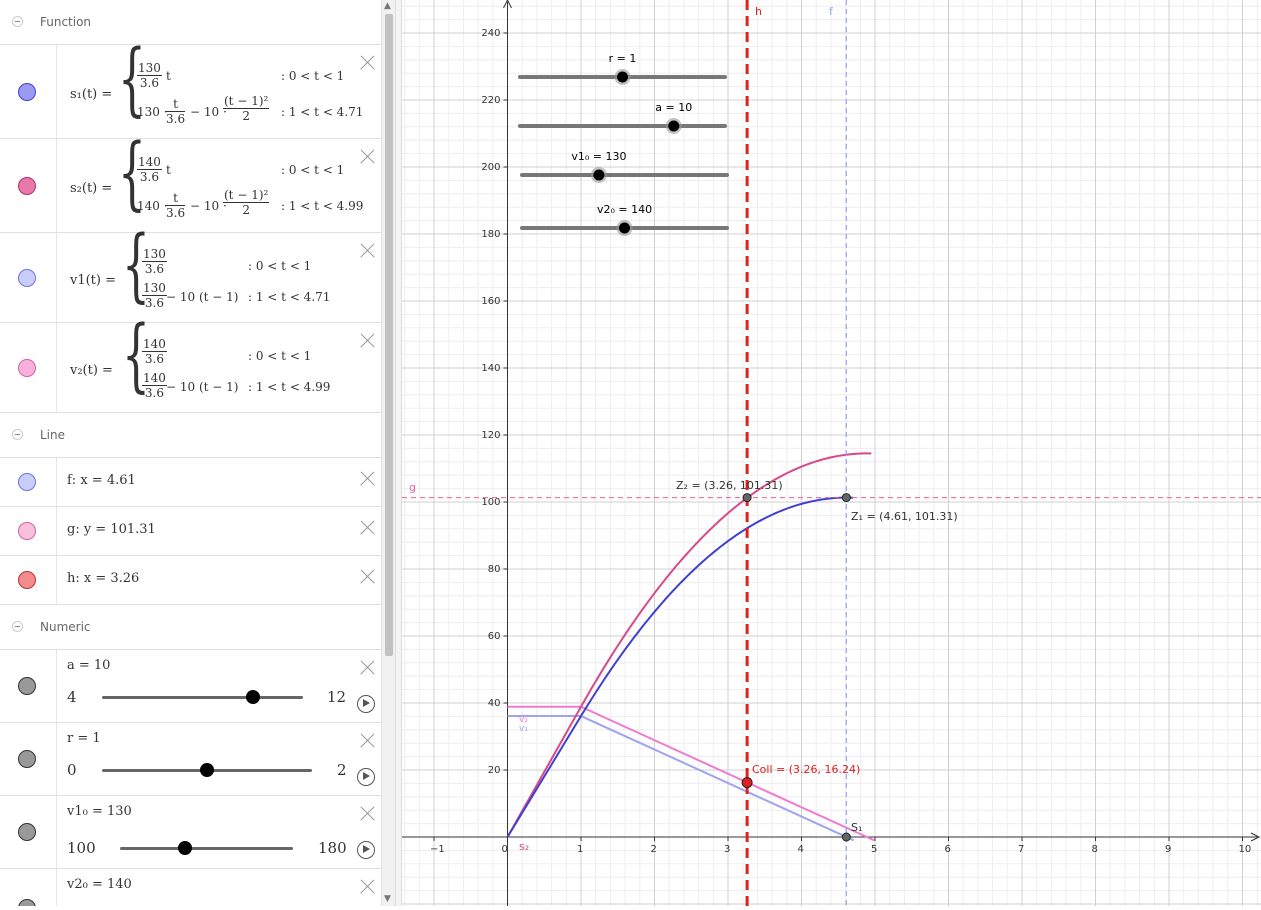 Image resolution: width=1261 pixels, height=910 pixels. Describe the element at coordinates (190, 887) in the screenshot. I see `algebra-item-v2-0: v2₀ = 140` at that location.